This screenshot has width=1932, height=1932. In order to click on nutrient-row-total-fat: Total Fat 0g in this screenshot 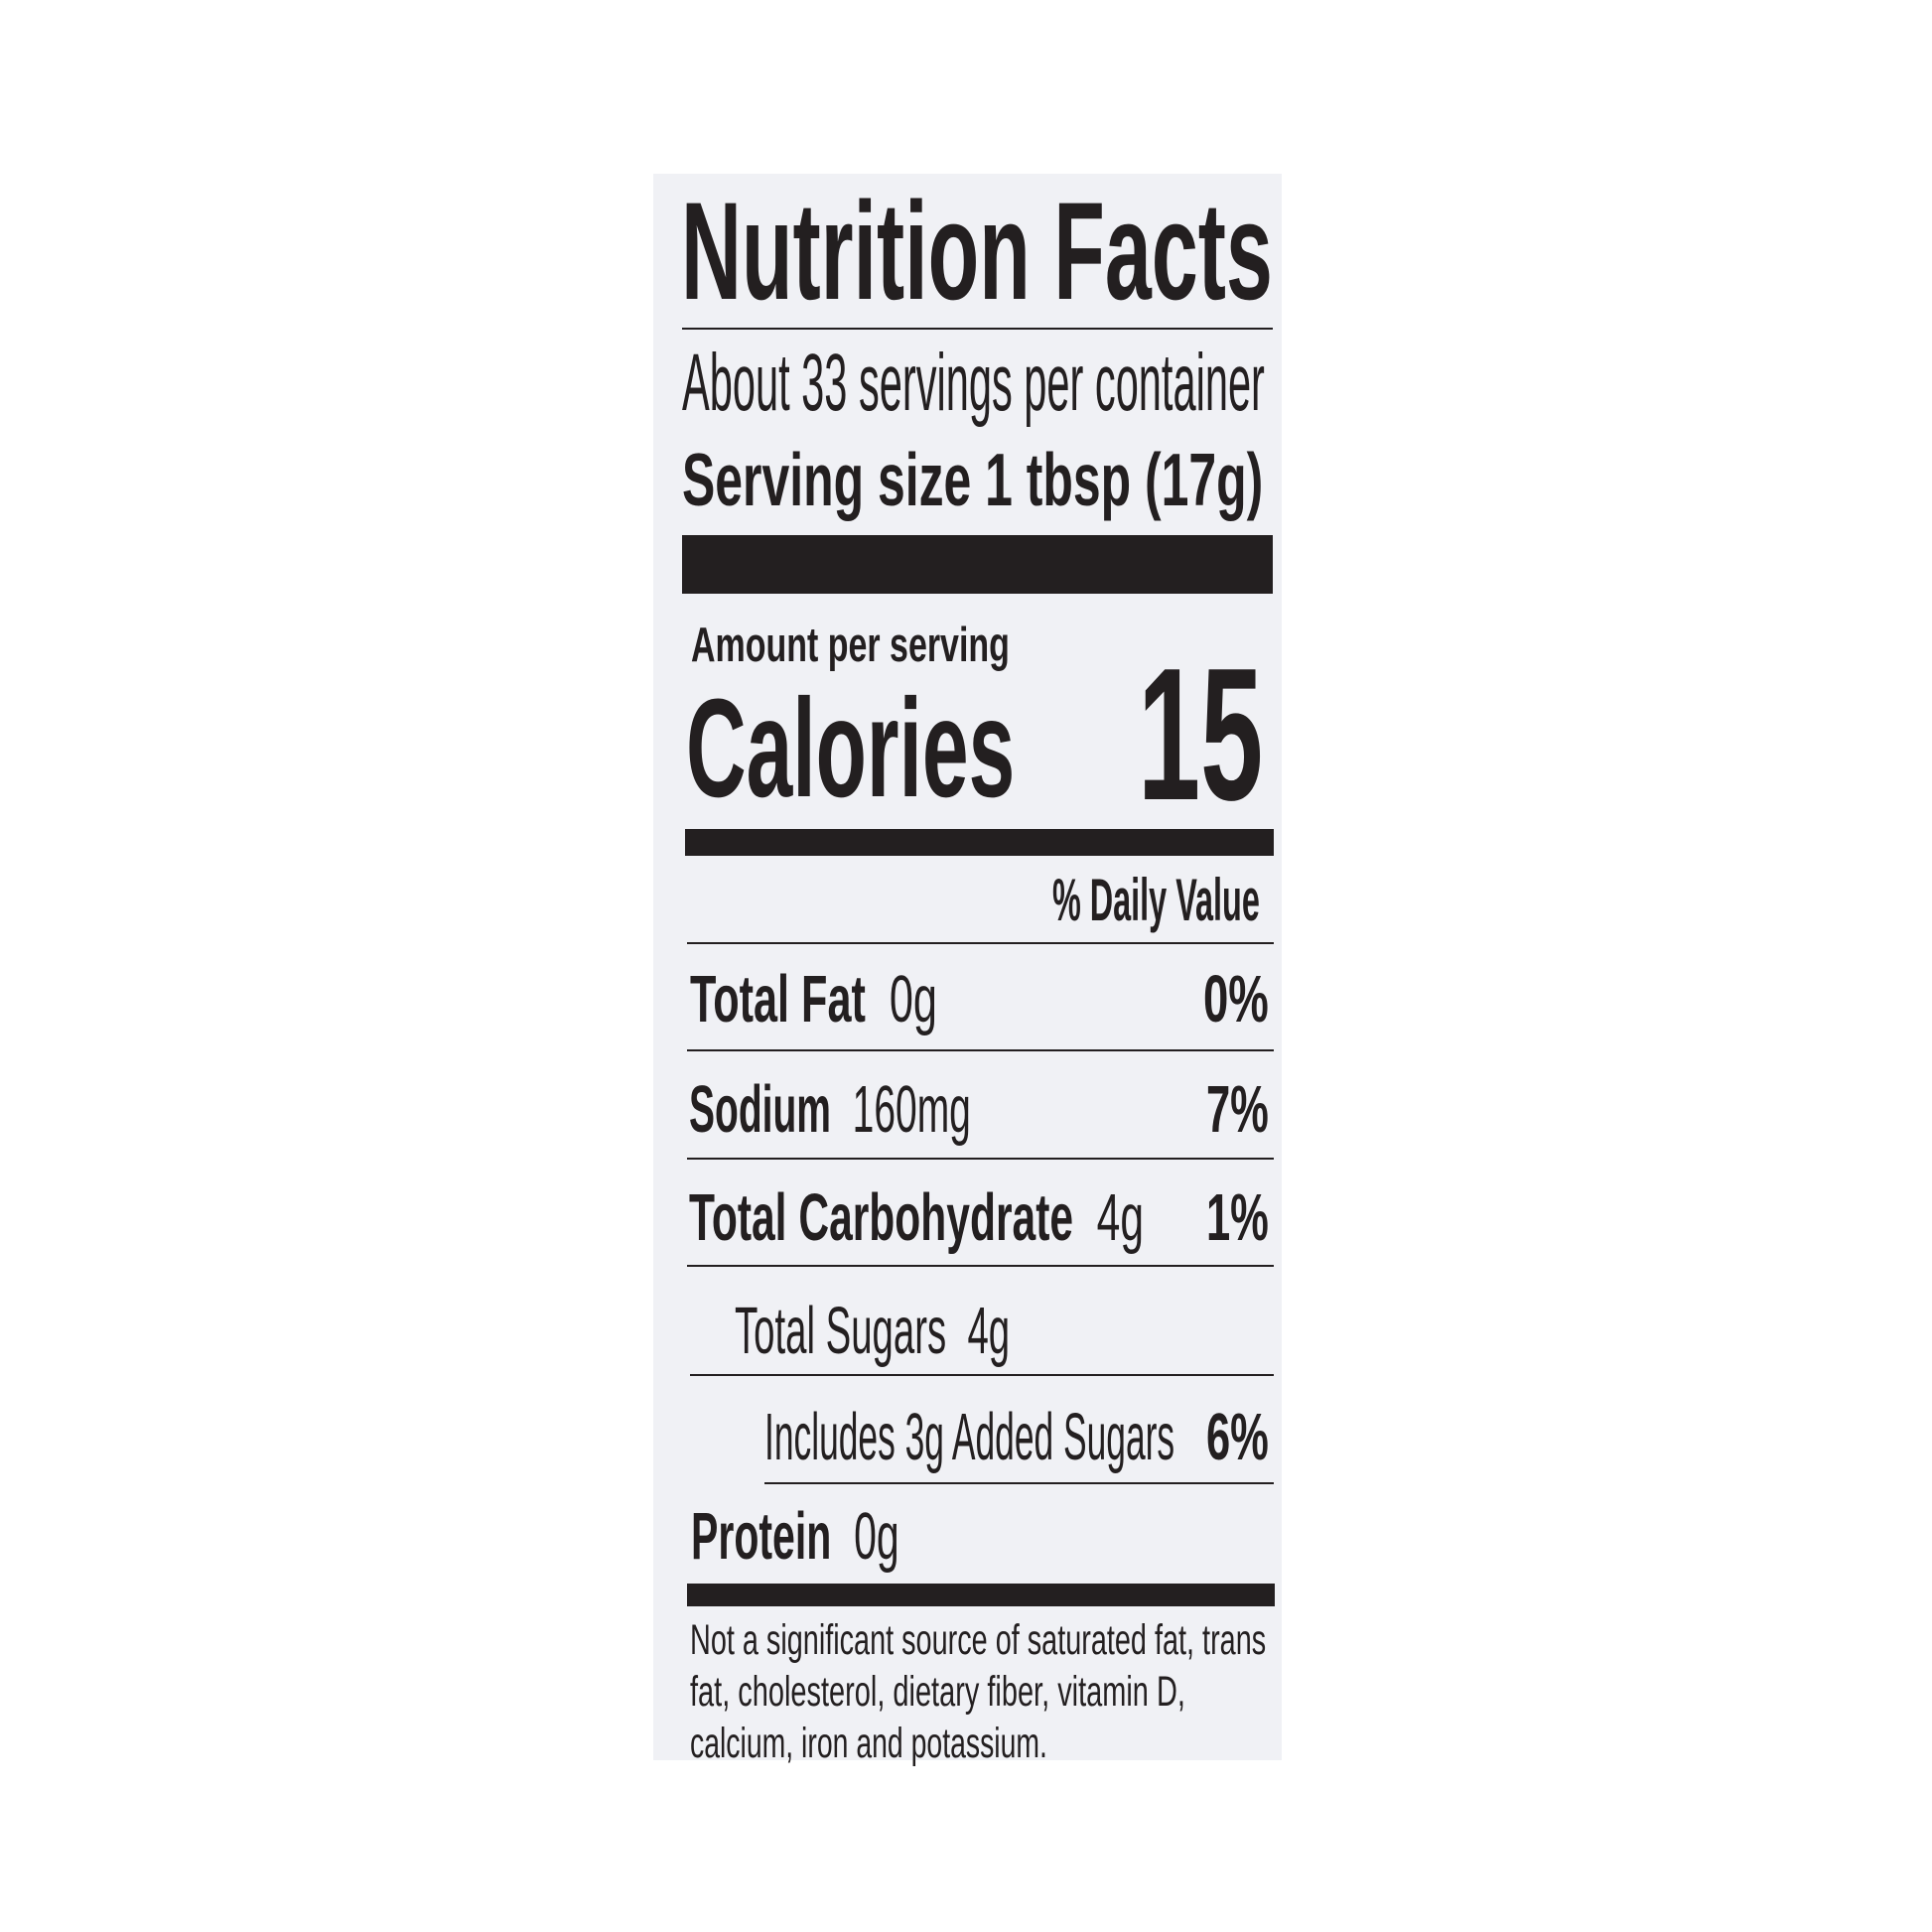, I will do `click(813, 1000)`.